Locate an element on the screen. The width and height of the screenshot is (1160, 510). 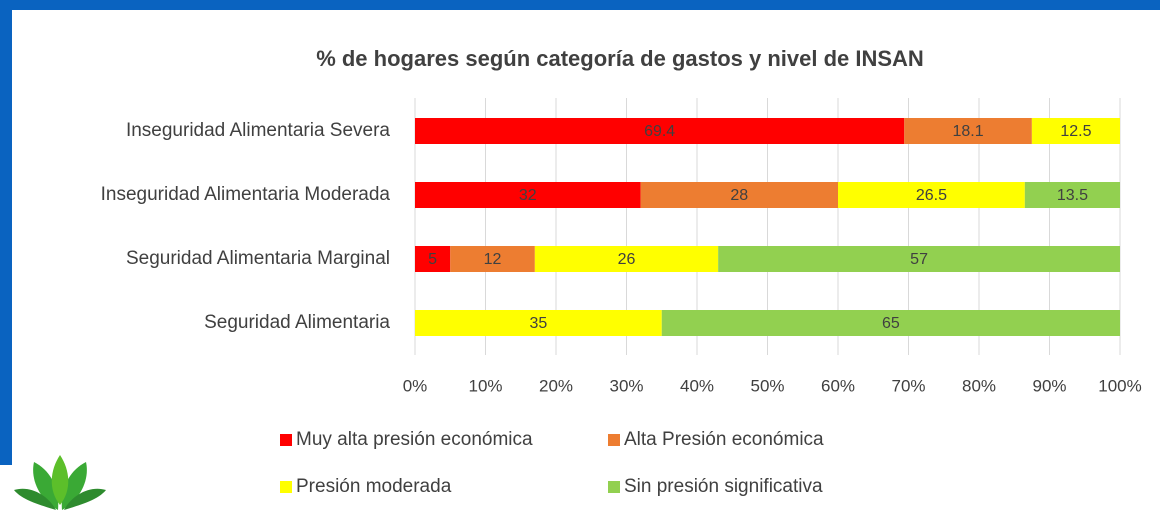
value-label: 57 is located at coordinates (919, 259).